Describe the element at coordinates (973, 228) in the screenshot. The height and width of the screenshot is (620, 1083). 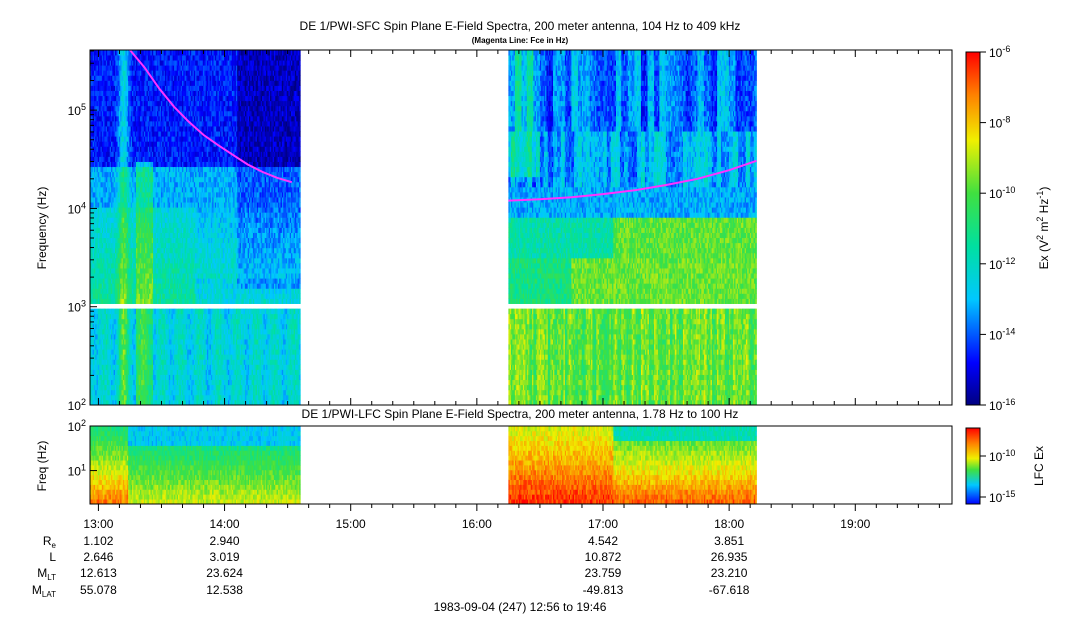
I see `sfc-colorbar-gradient` at that location.